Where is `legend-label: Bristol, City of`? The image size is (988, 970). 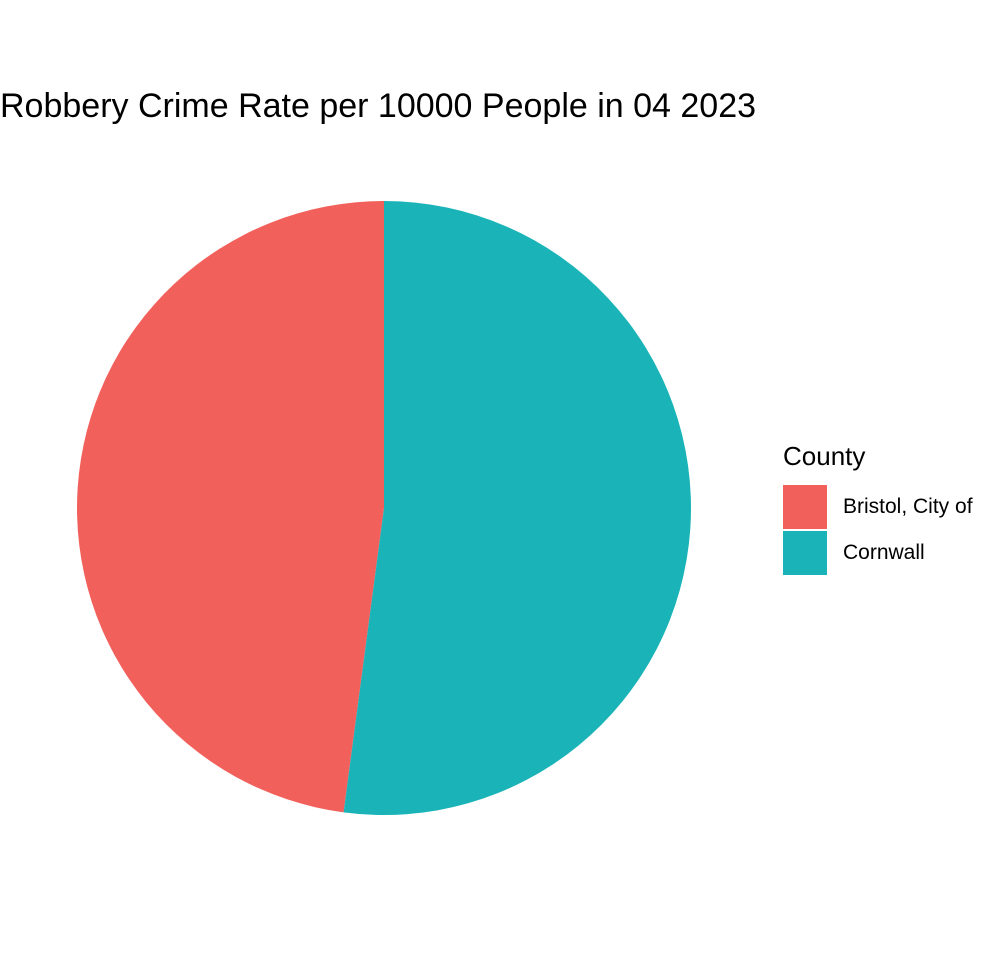 legend-label: Bristol, City of is located at coordinates (908, 506).